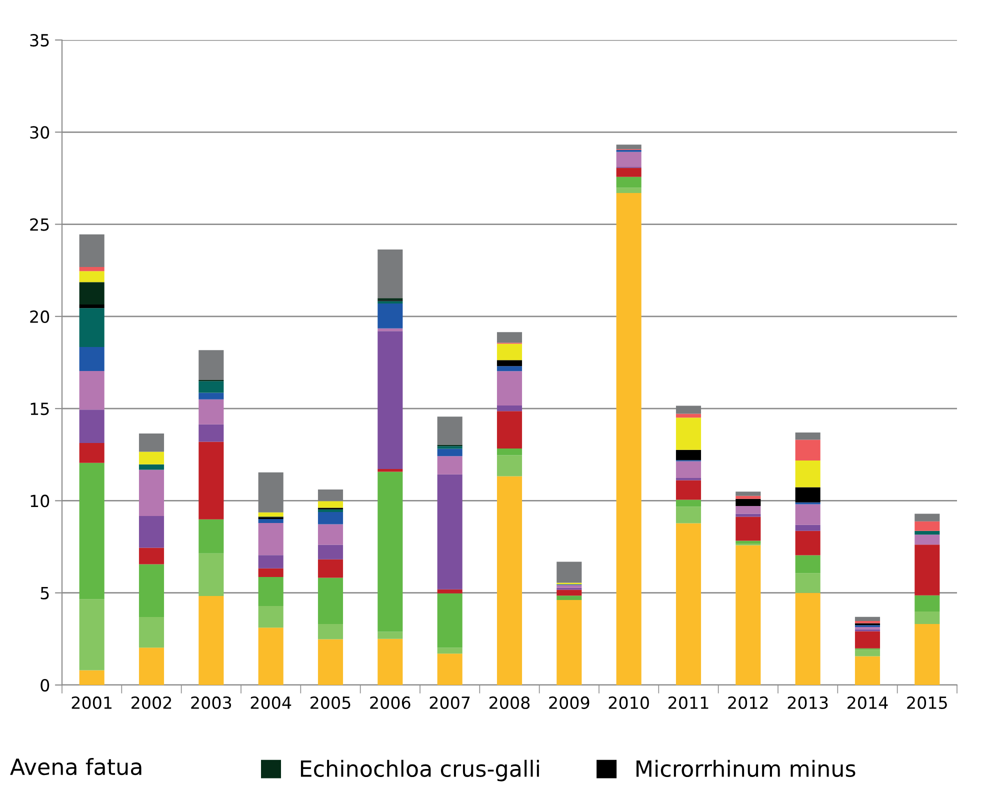 Image resolution: width=992 pixels, height=797 pixels. I want to click on y-tick-label: 10, so click(40, 501).